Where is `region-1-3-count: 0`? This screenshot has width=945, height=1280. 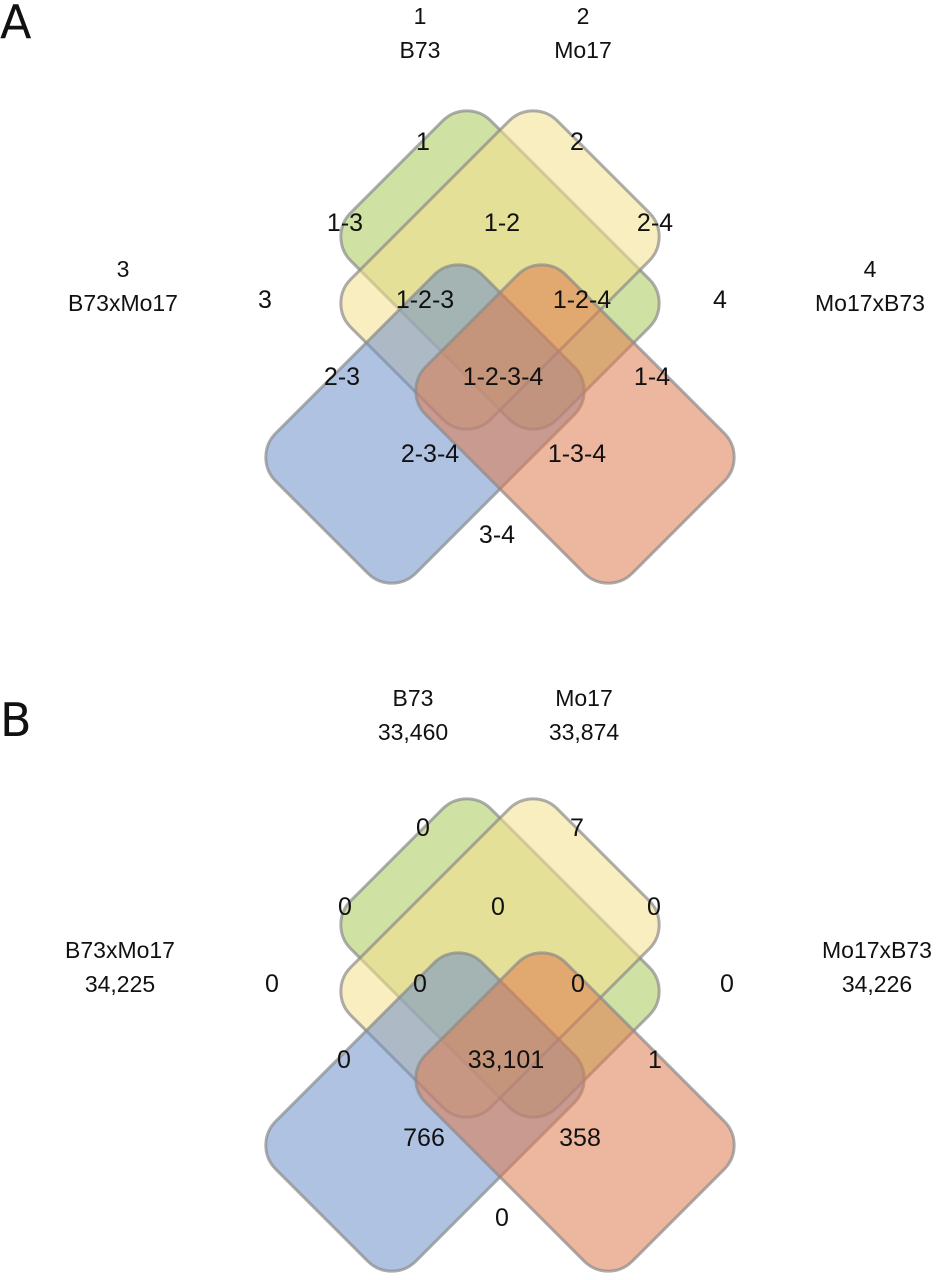 region-1-3-count: 0 is located at coordinates (345, 907).